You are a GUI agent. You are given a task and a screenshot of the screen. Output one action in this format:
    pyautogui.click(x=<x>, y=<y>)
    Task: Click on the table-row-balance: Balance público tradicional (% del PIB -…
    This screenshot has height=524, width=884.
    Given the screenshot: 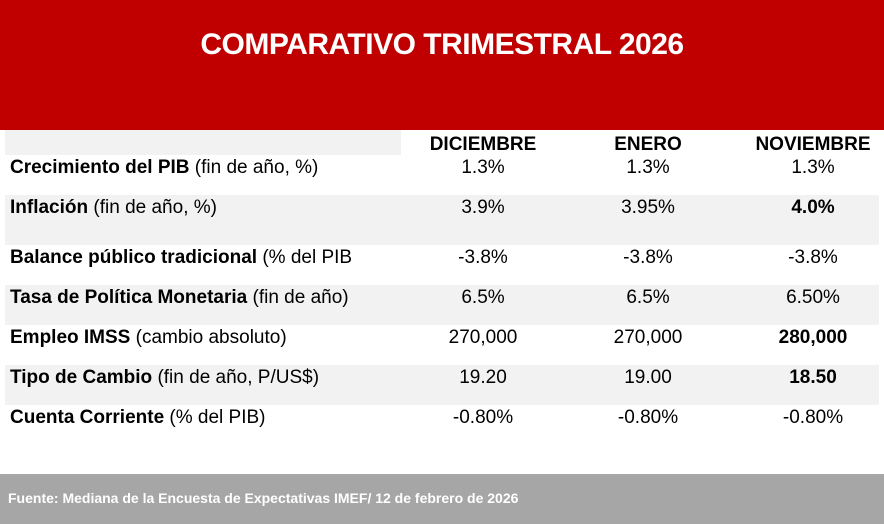 What is the action you would take?
    pyautogui.click(x=442, y=265)
    